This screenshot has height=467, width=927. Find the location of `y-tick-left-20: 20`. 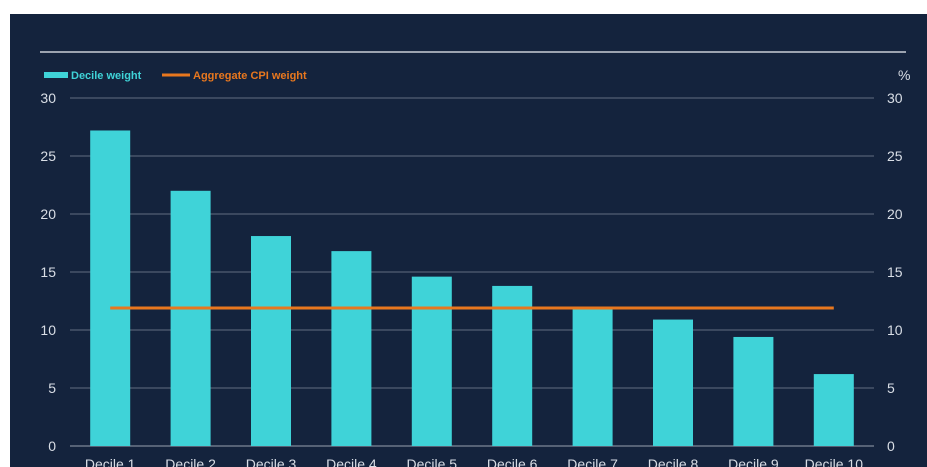

y-tick-left-20: 20 is located at coordinates (48, 214).